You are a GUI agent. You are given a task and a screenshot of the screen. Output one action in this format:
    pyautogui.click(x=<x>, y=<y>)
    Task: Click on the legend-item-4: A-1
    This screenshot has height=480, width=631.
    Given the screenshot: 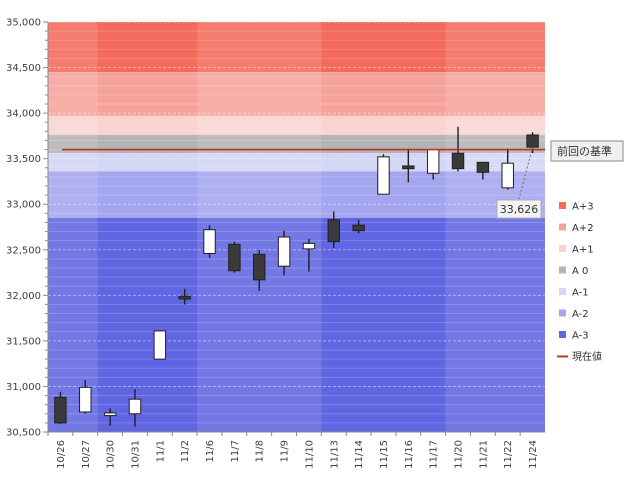 What is the action you would take?
    pyautogui.click(x=574, y=293)
    